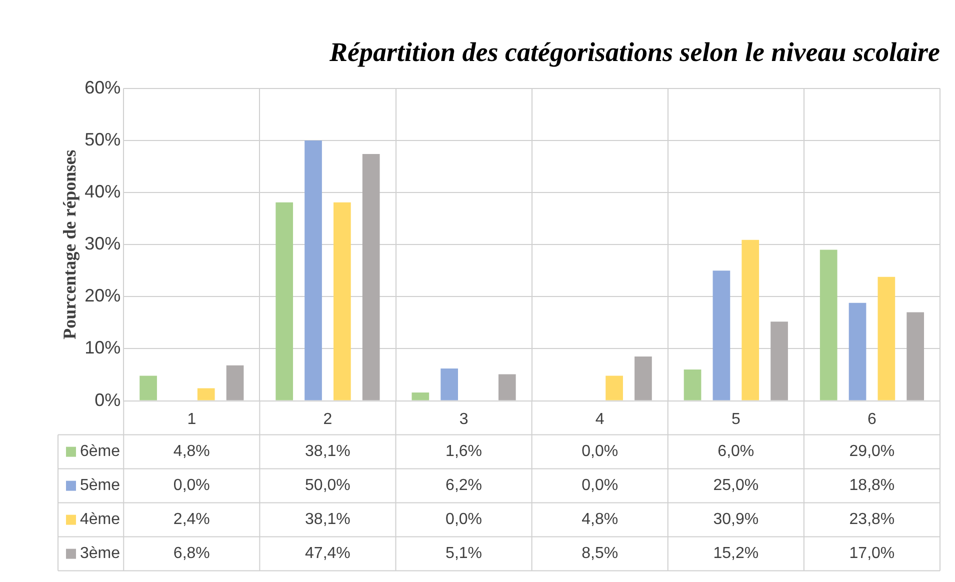  What do you see at coordinates (100, 485) in the screenshot?
I see `legend-label: 5ème` at bounding box center [100, 485].